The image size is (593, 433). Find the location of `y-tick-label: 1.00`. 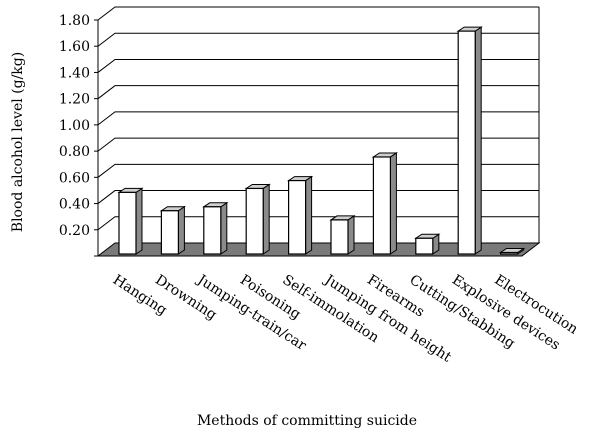

y-tick-label: 1.00 is located at coordinates (74, 126).